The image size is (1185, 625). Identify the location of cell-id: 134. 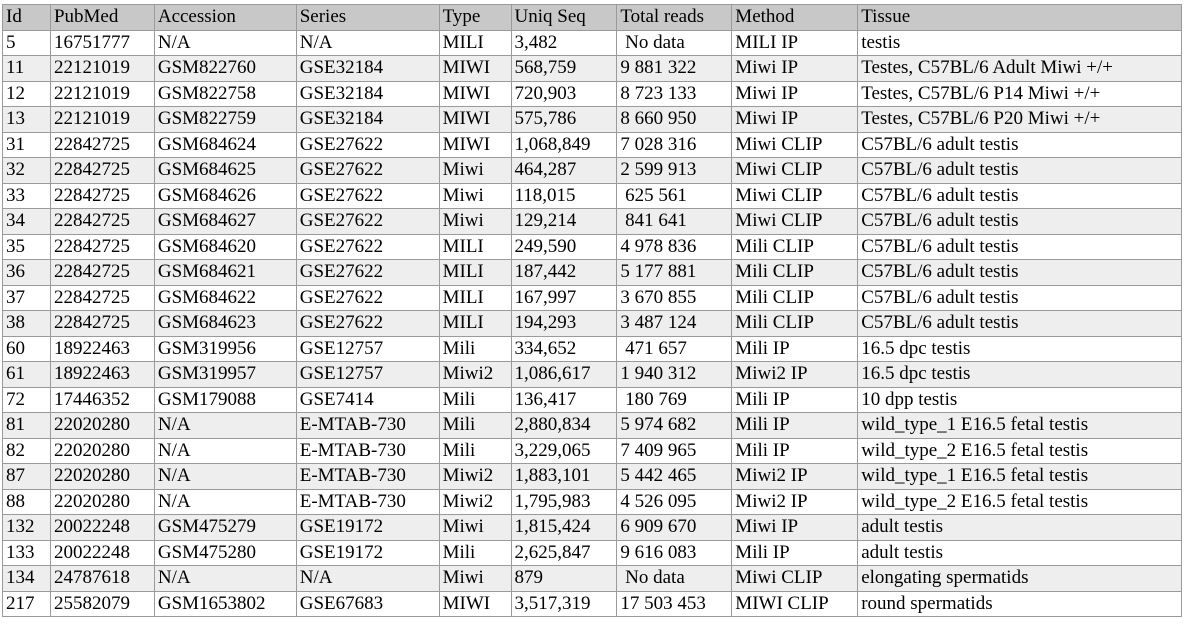
(26, 578).